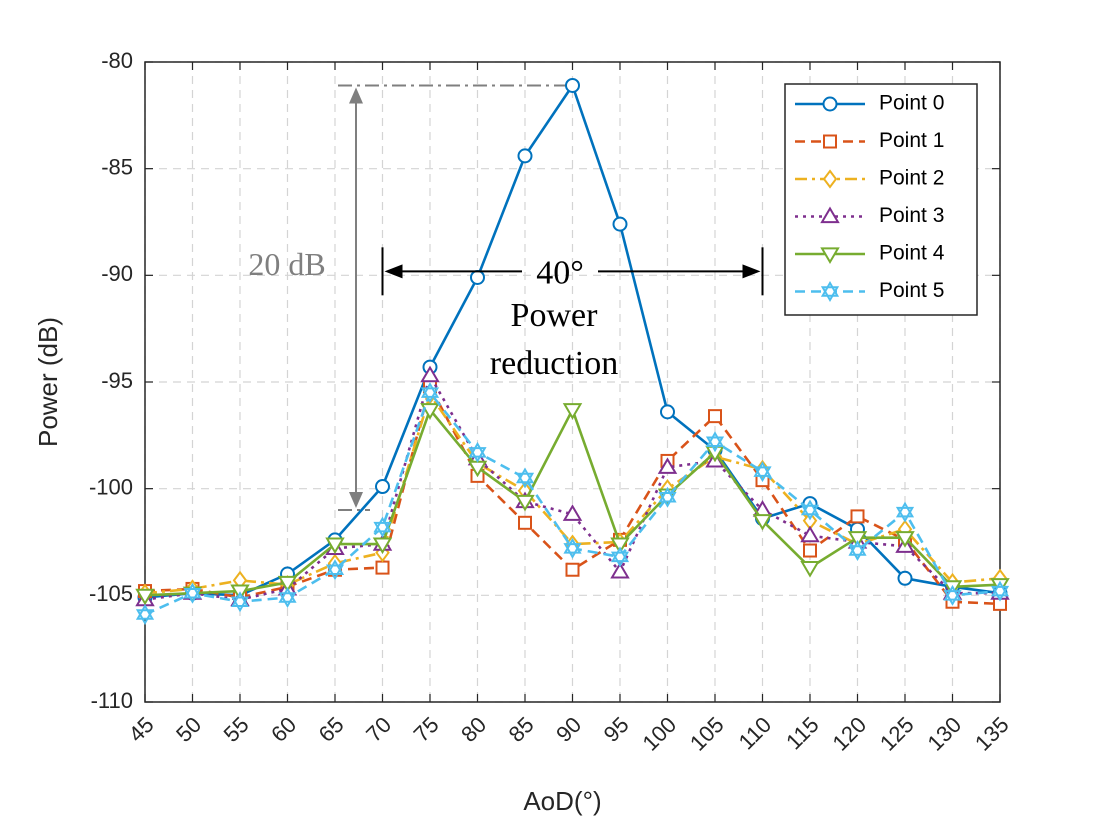  I want to click on legend-marker-part, so click(830, 294).